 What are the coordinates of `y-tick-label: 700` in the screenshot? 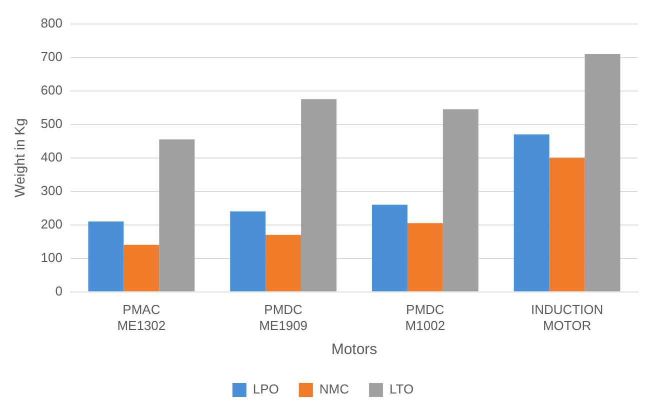 It's located at (51, 56).